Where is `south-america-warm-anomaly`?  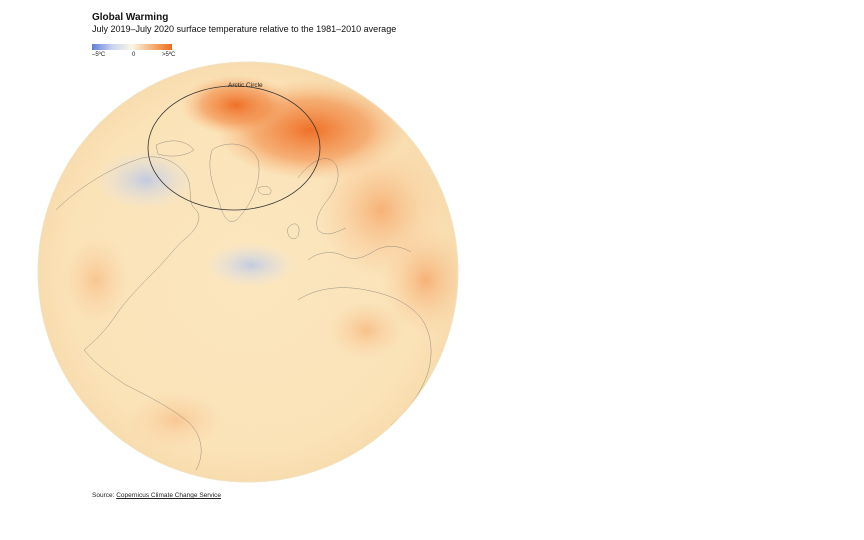
south-america-warm-anomaly is located at coordinates (176, 420).